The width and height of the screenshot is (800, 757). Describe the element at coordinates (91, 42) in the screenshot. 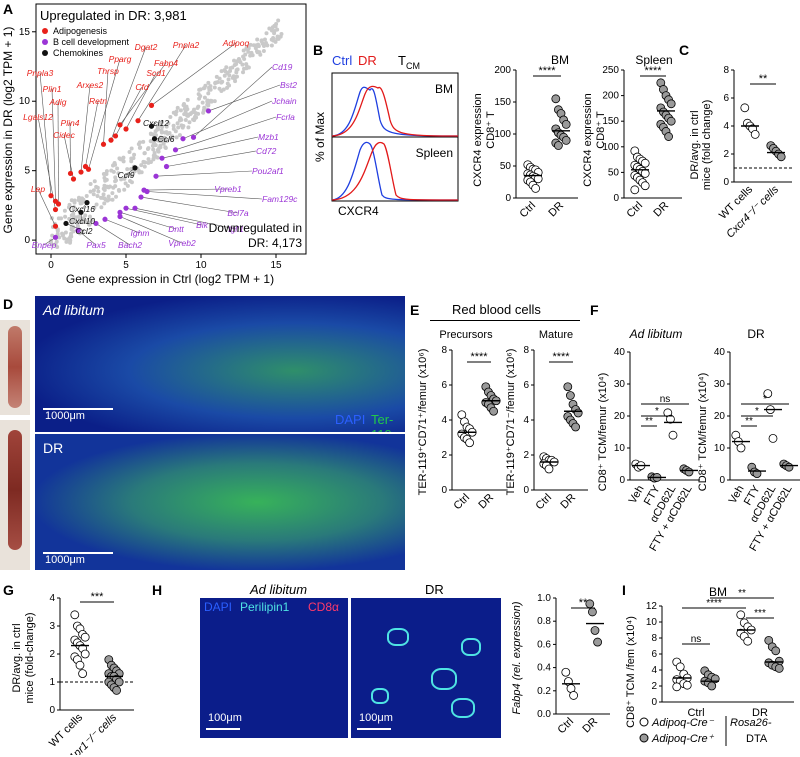

I see `legend-bcell-label: B cell development` at that location.